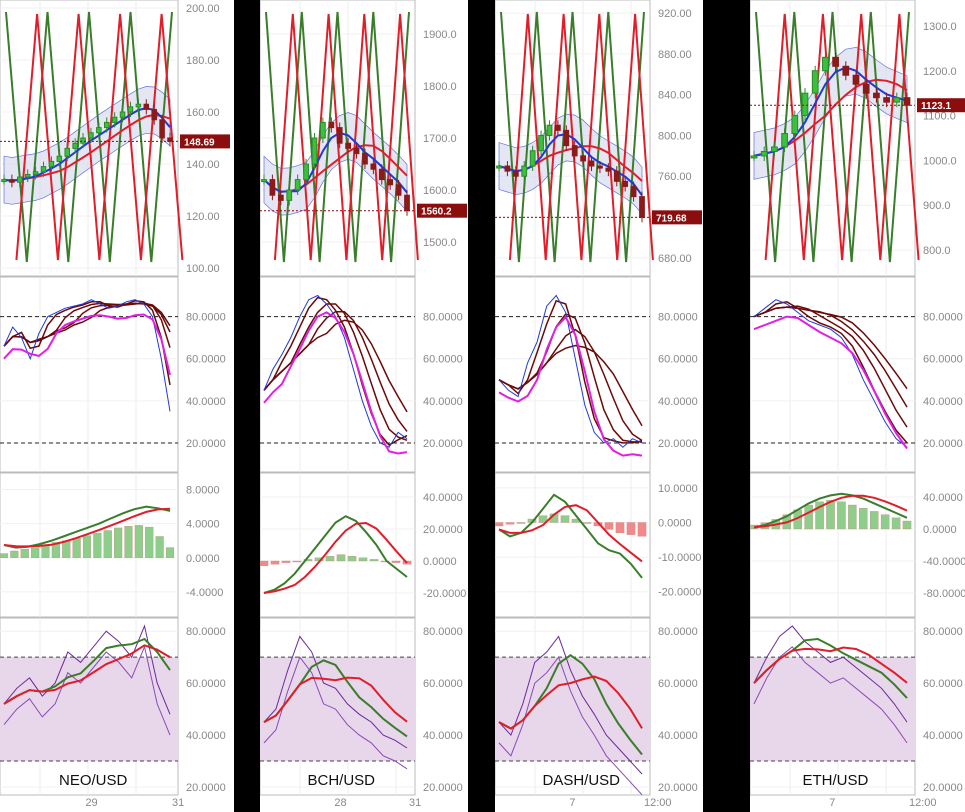 The width and height of the screenshot is (965, 812). What do you see at coordinates (203, 9) in the screenshot?
I see `y-tick-label: 200.00` at bounding box center [203, 9].